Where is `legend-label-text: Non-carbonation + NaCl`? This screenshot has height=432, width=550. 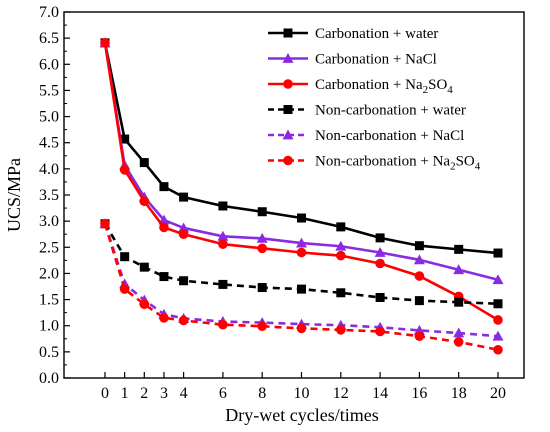 legend-label-text: Non-carbonation + NaCl is located at coordinates (389, 136).